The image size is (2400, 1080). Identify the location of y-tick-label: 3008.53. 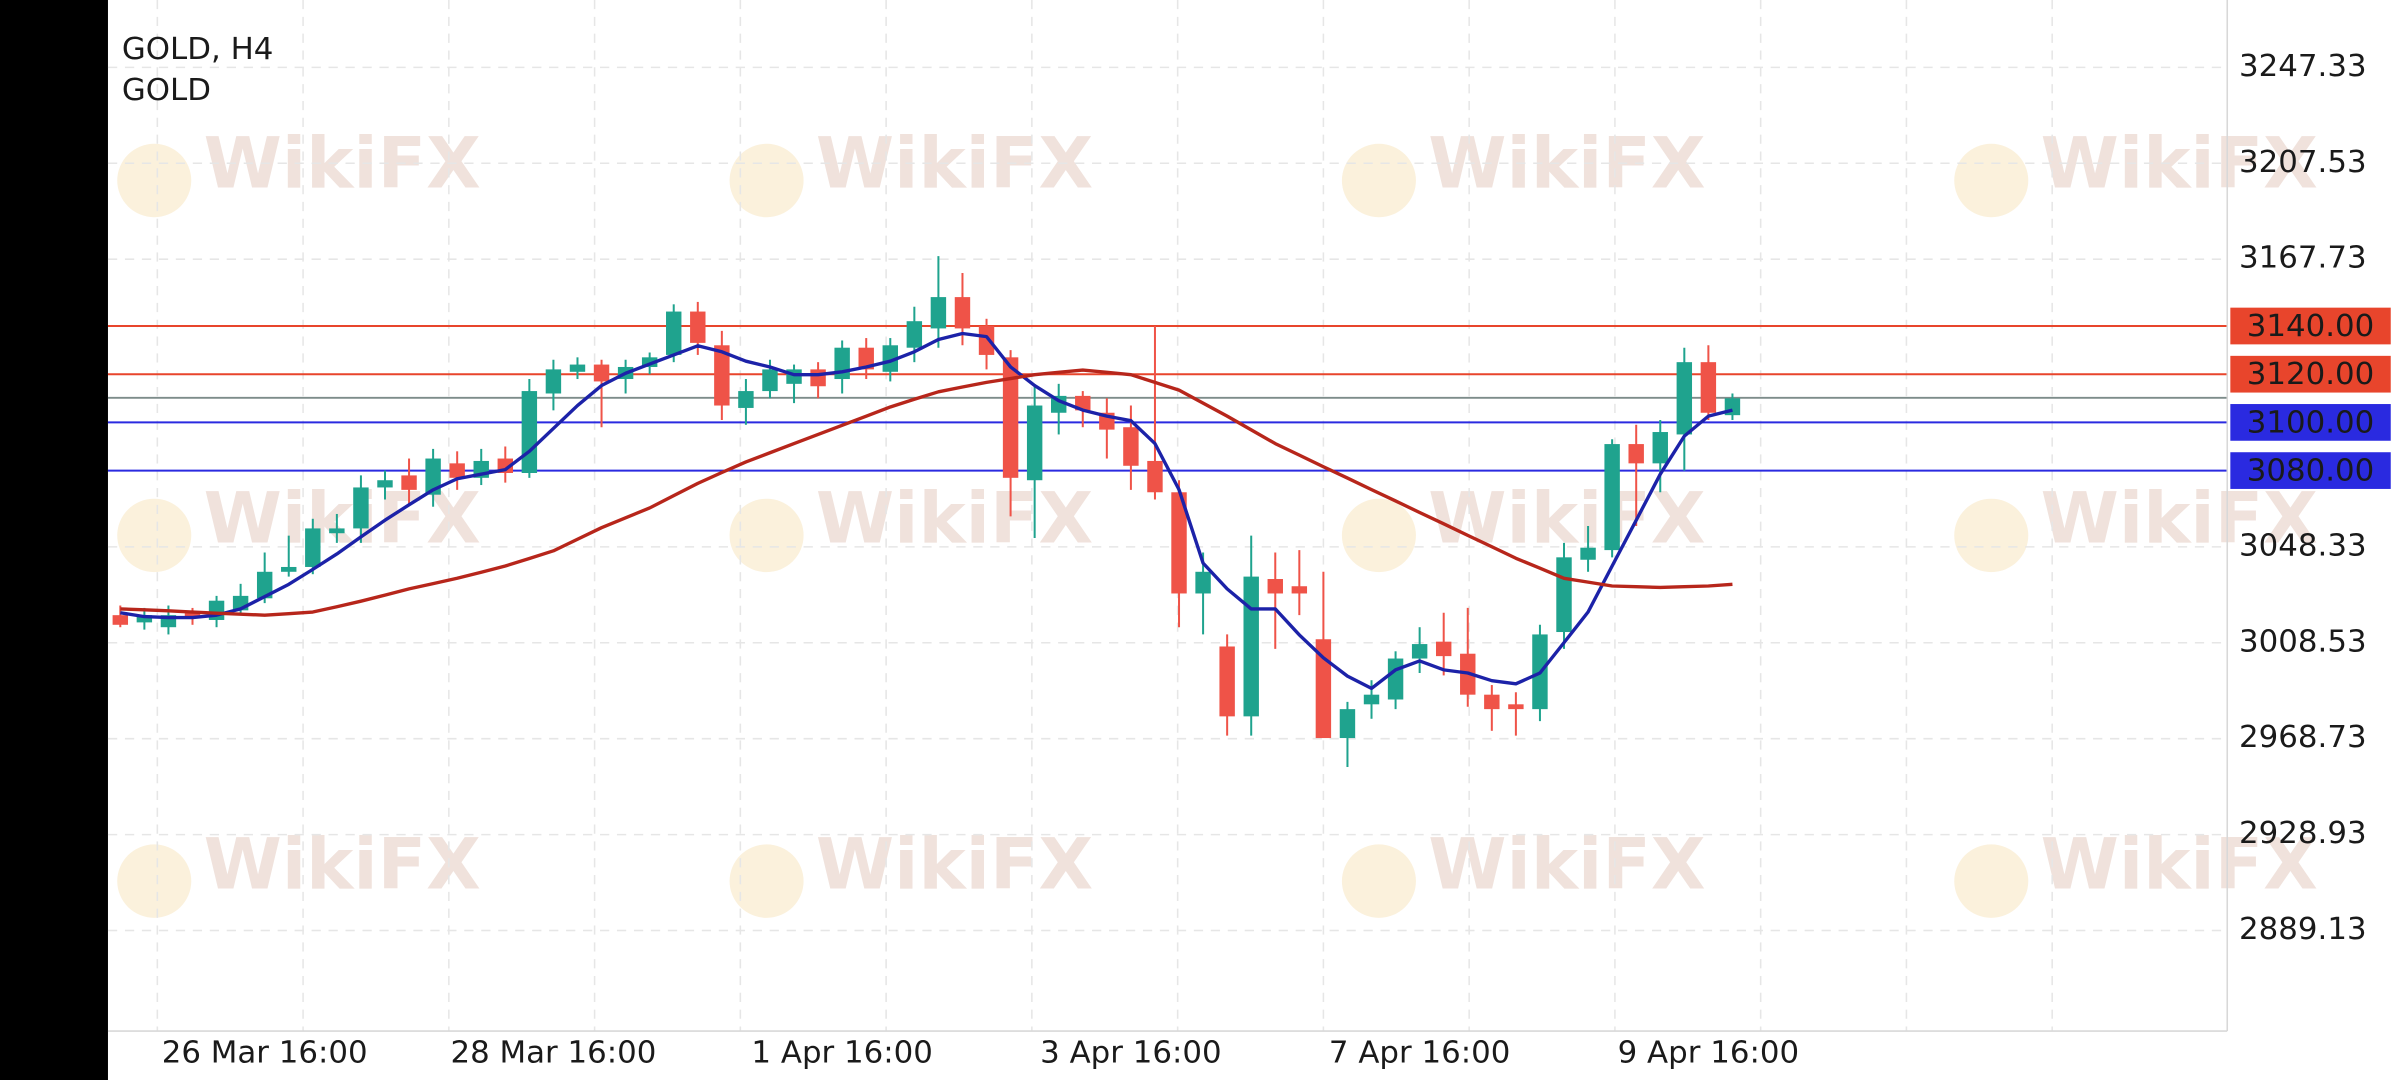
(2303, 641).